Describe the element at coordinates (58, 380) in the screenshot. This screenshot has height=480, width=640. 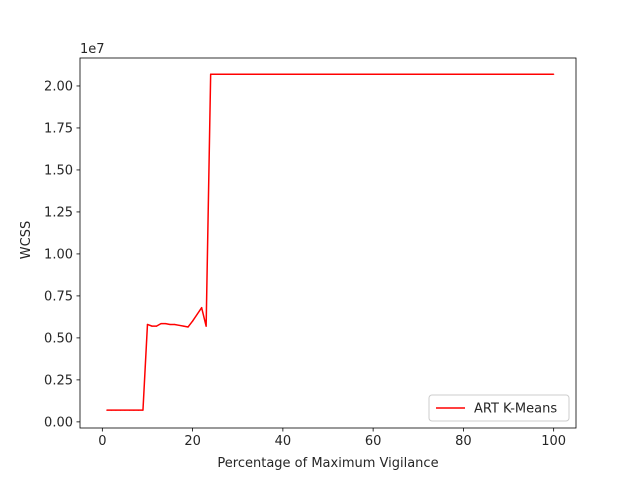
I see `y-tick-label: 0.25` at that location.